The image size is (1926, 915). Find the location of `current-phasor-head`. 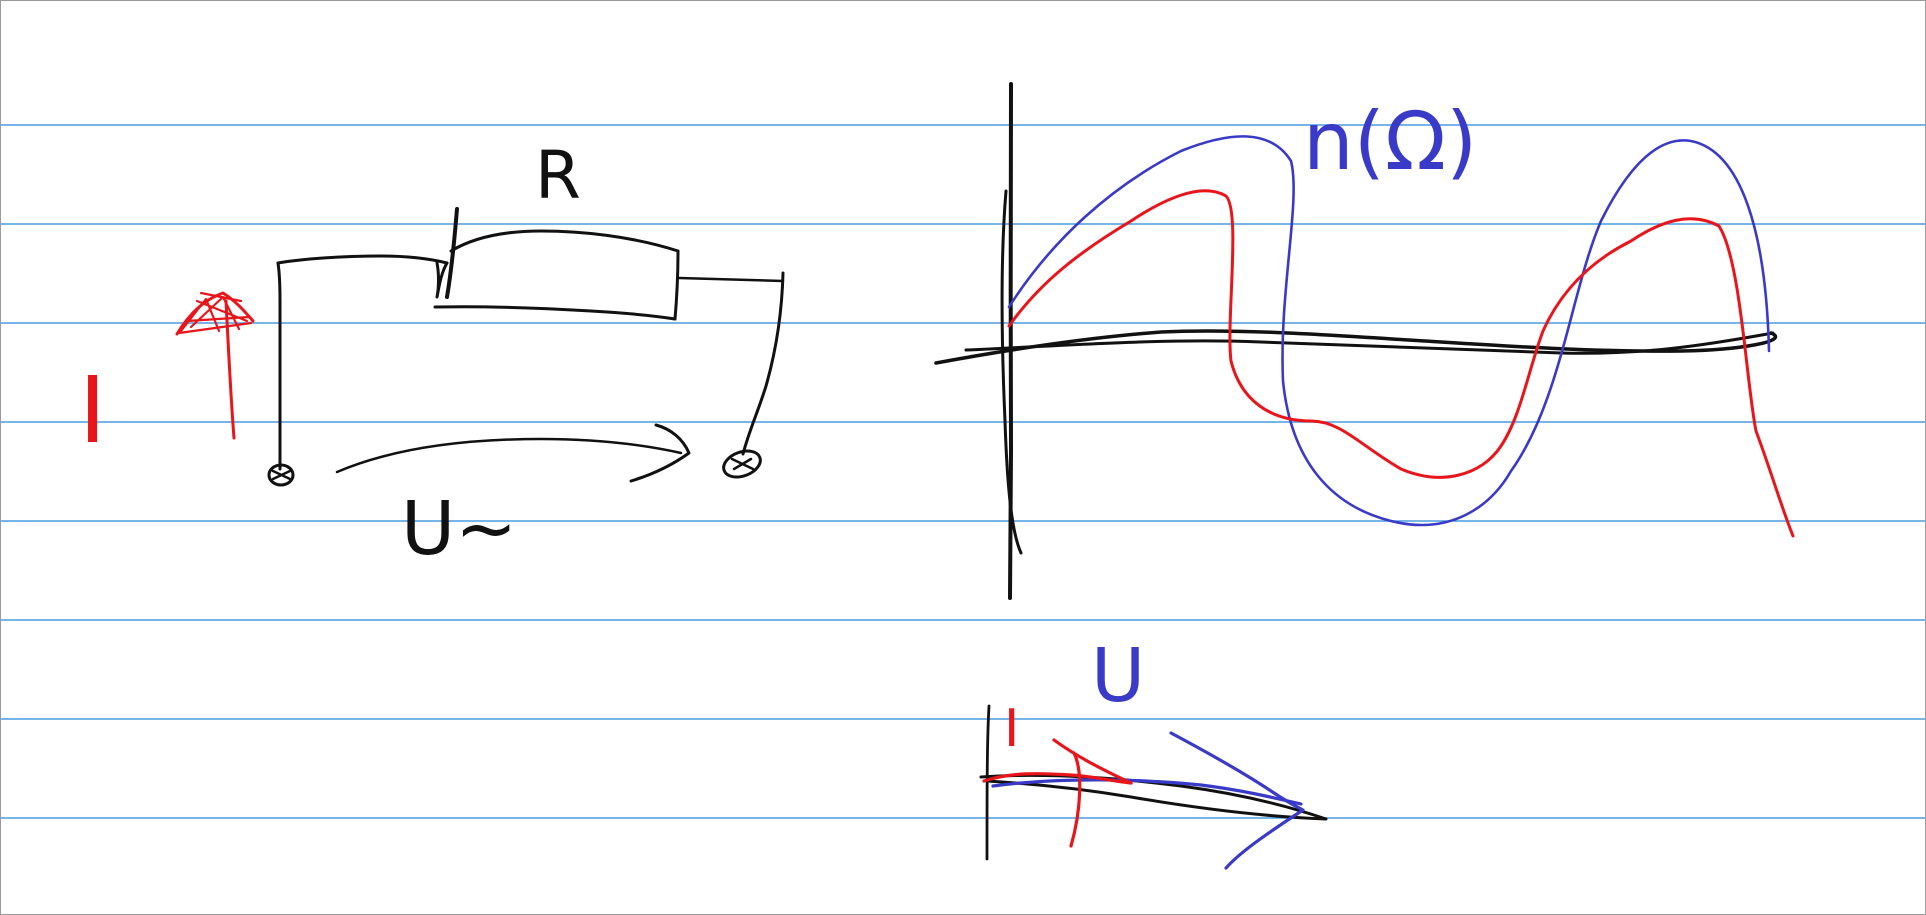

current-phasor-head is located at coordinates (1092, 793).